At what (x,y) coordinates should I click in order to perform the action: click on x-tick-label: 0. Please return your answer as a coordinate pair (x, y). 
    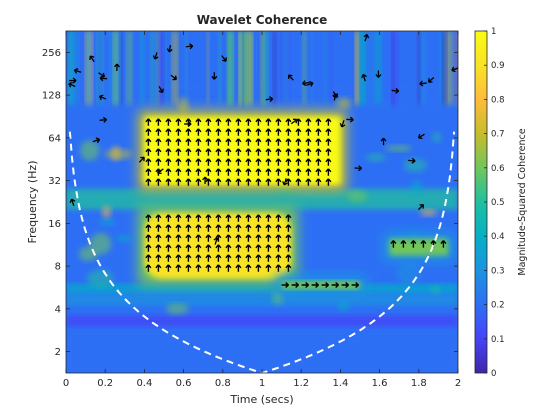
    Looking at the image, I should click on (66, 383).